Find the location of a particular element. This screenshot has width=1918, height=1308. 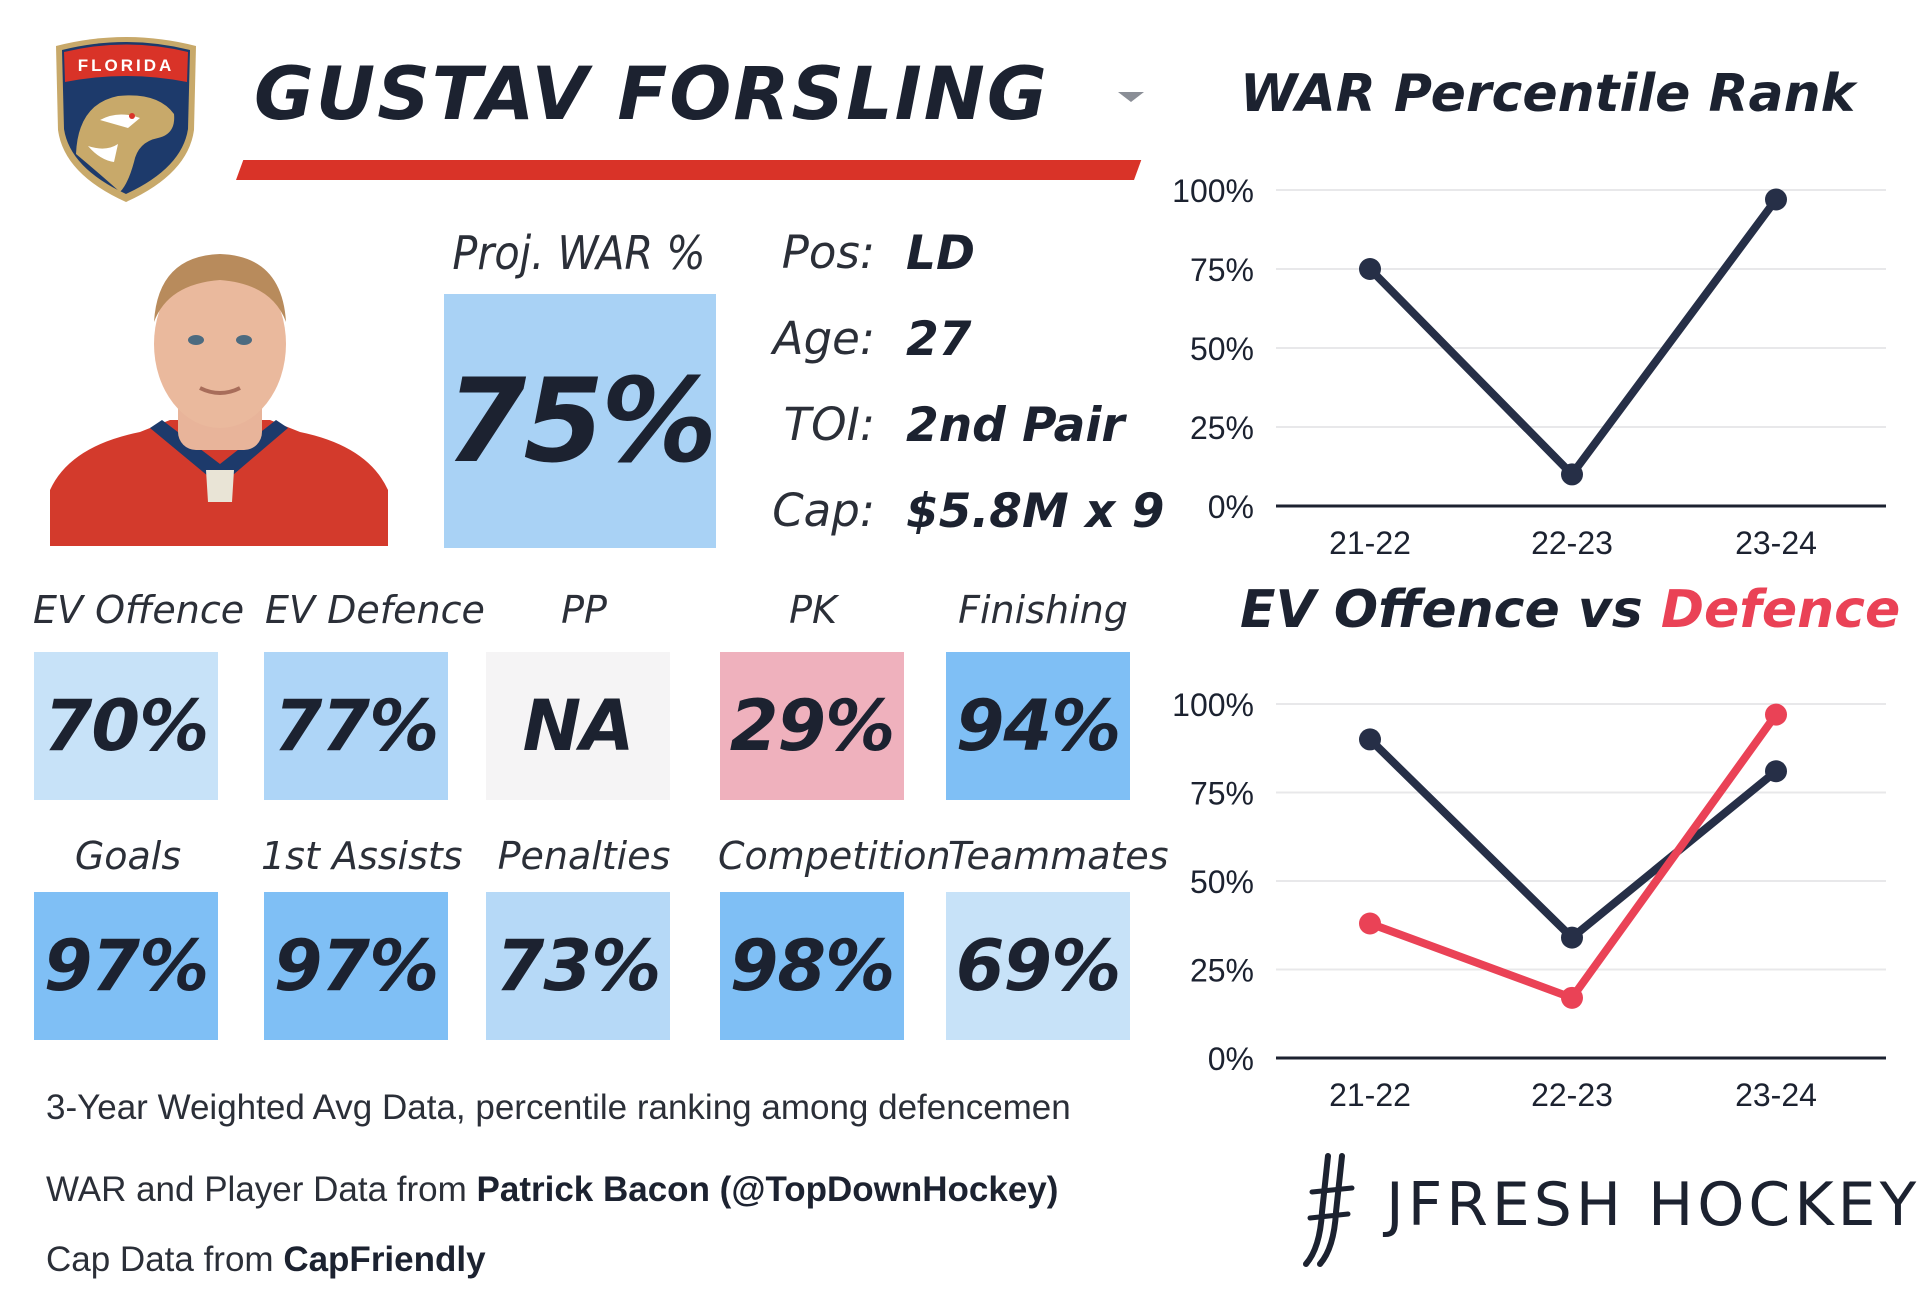

ev-split-x-tick-label: 22-23 is located at coordinates (1572, 1095).